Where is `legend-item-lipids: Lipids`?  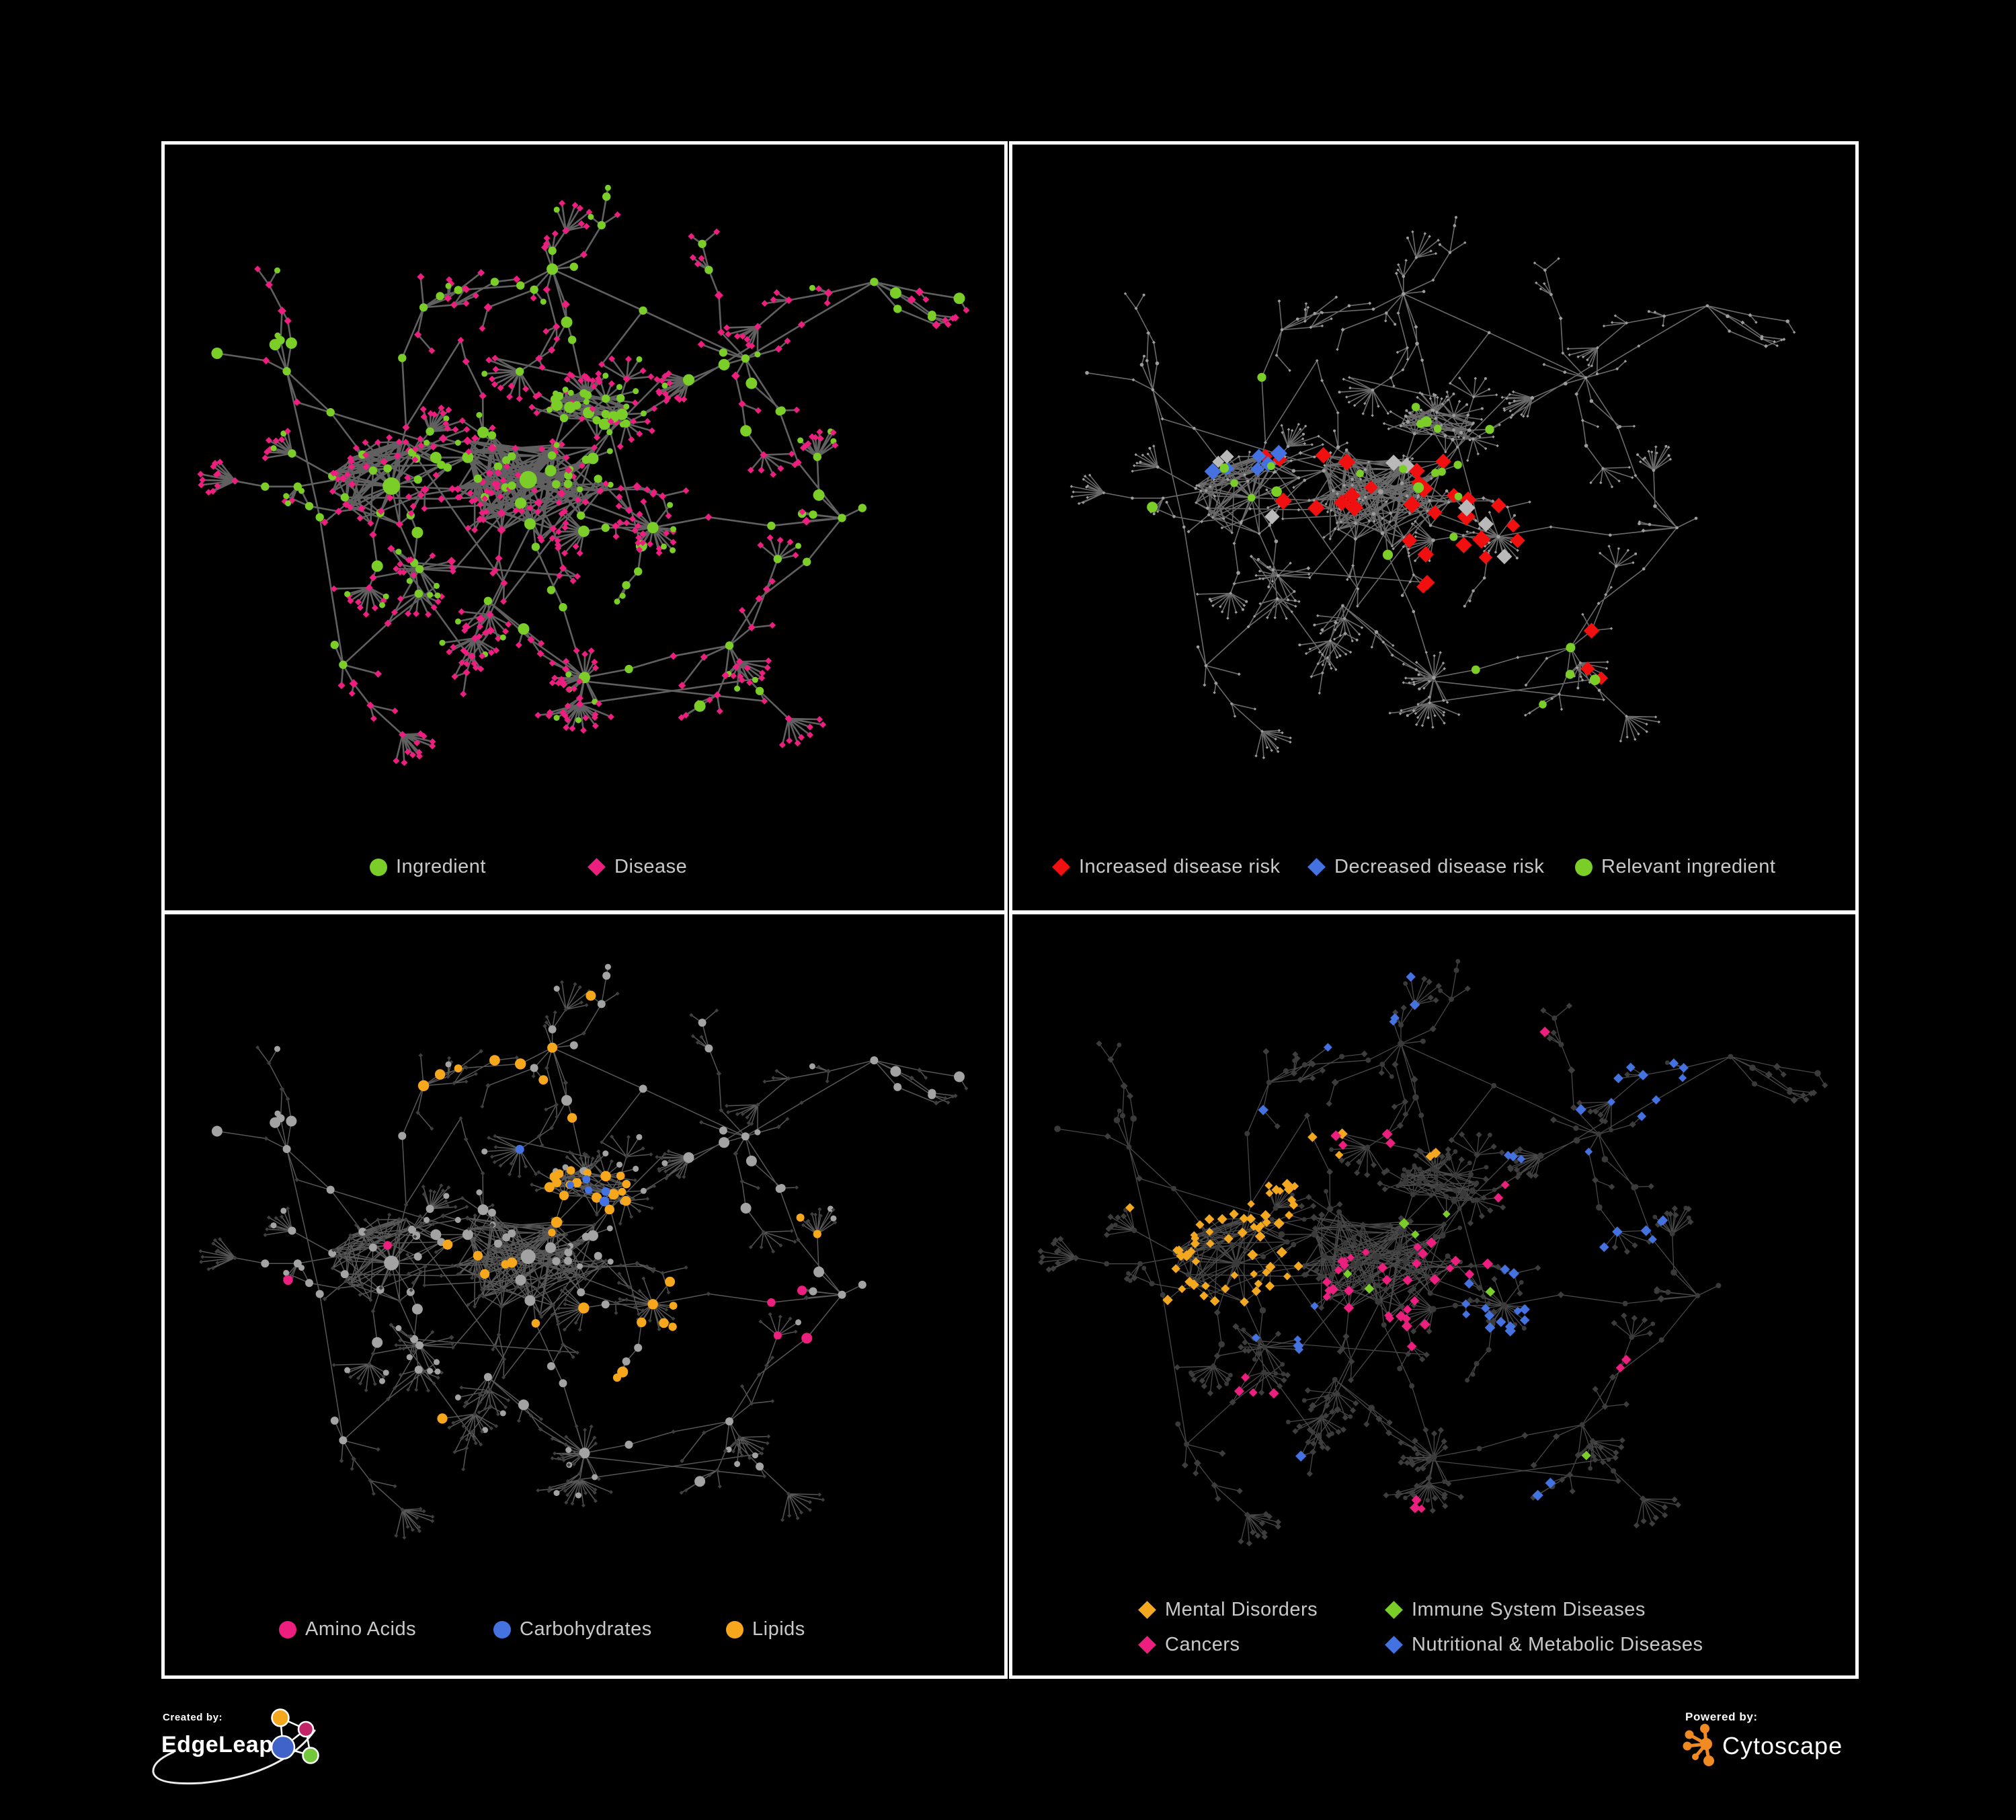 legend-item-lipids: Lipids is located at coordinates (765, 1629).